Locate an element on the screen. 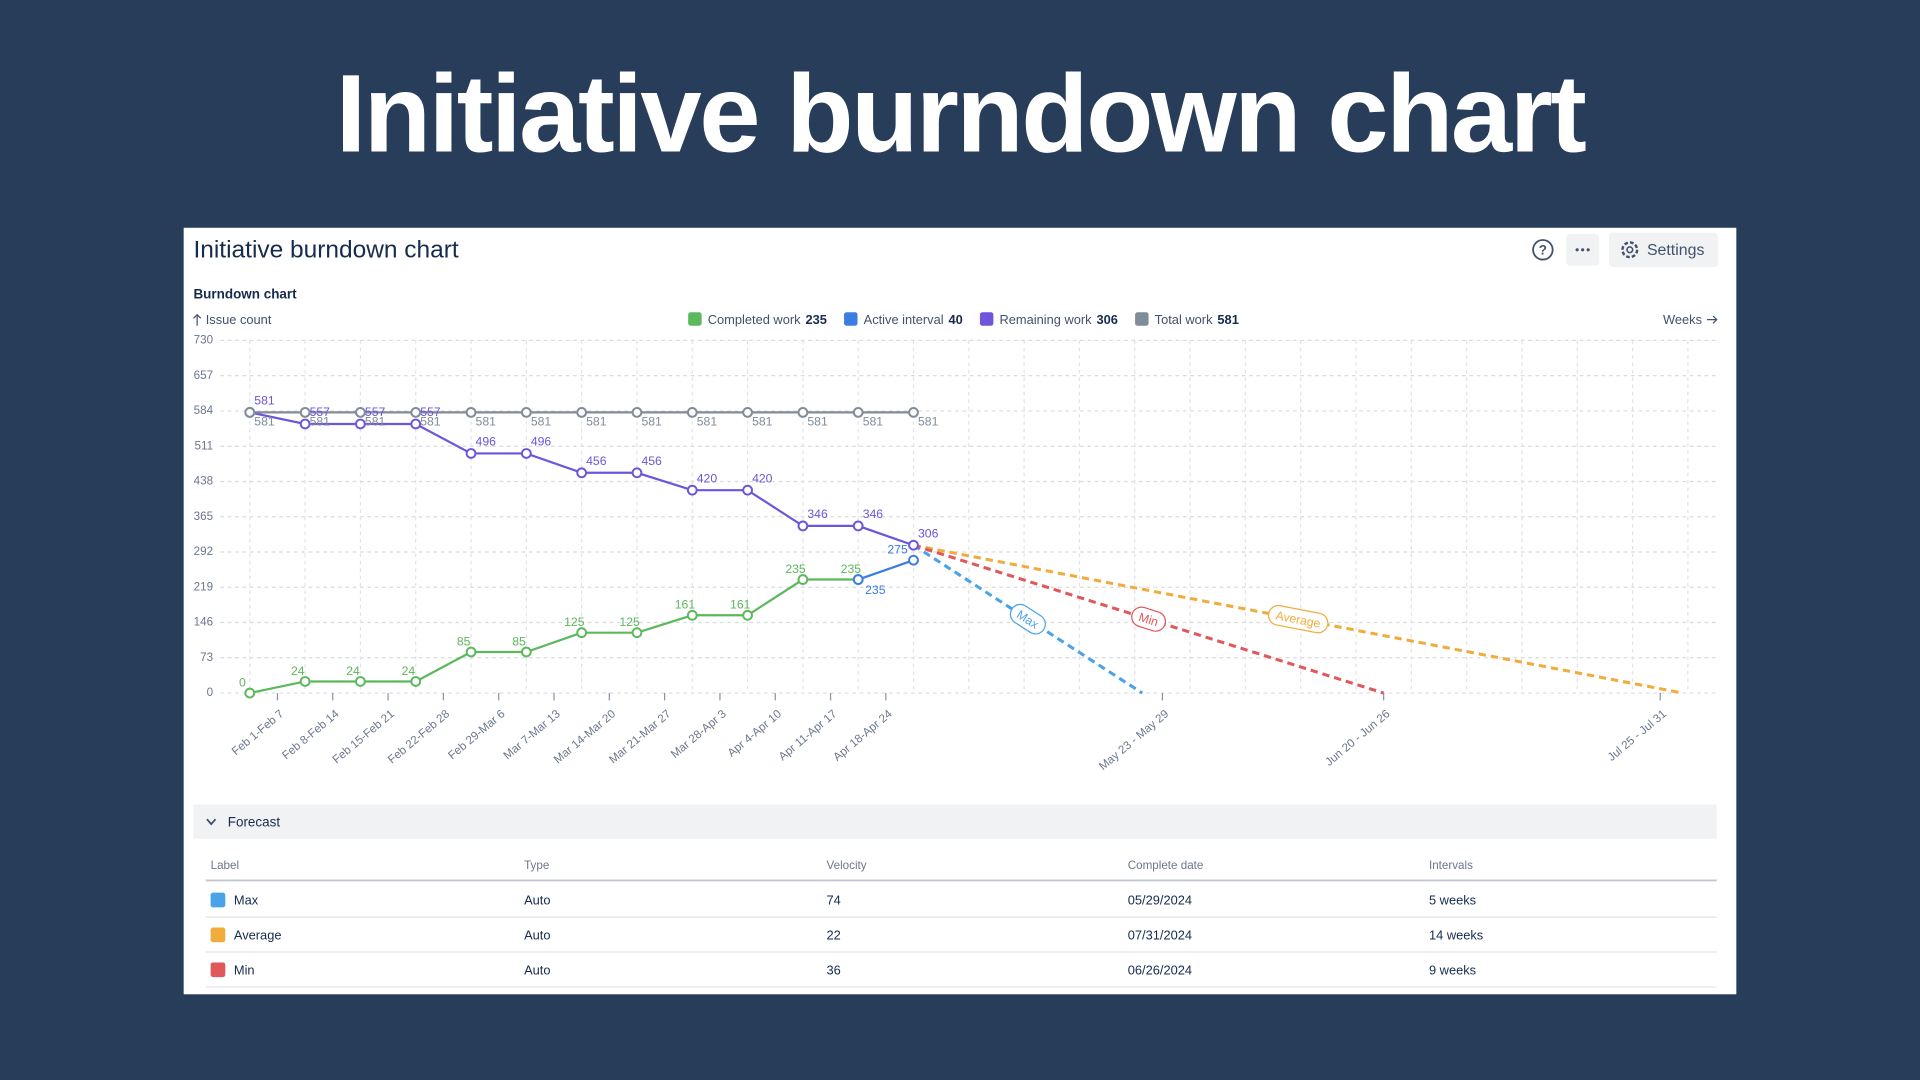 Image resolution: width=1920 pixels, height=1080 pixels. data-label: 125 is located at coordinates (629, 622).